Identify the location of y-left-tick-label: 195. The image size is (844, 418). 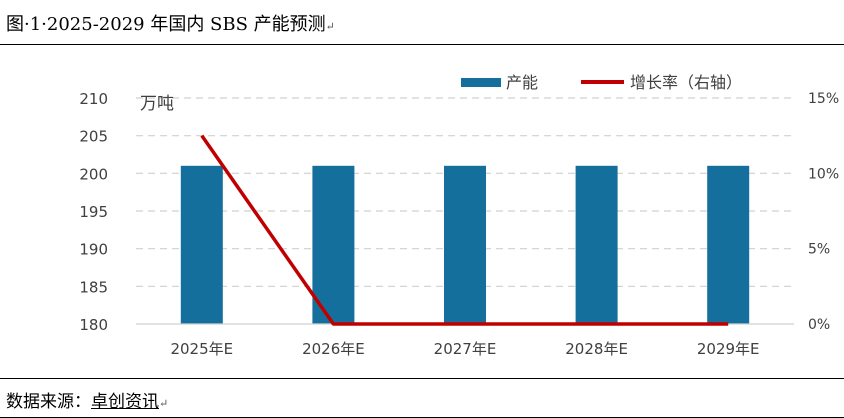
(93, 212).